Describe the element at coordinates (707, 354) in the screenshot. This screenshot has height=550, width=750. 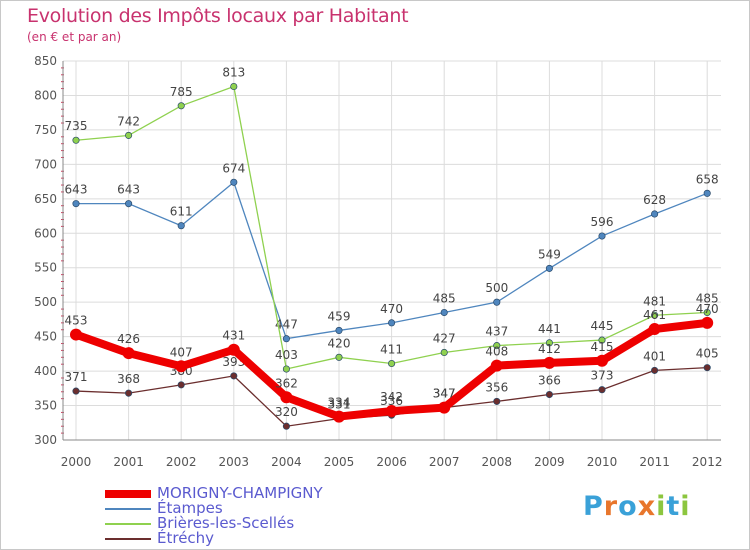
I see `data-label-etrechy: 405` at that location.